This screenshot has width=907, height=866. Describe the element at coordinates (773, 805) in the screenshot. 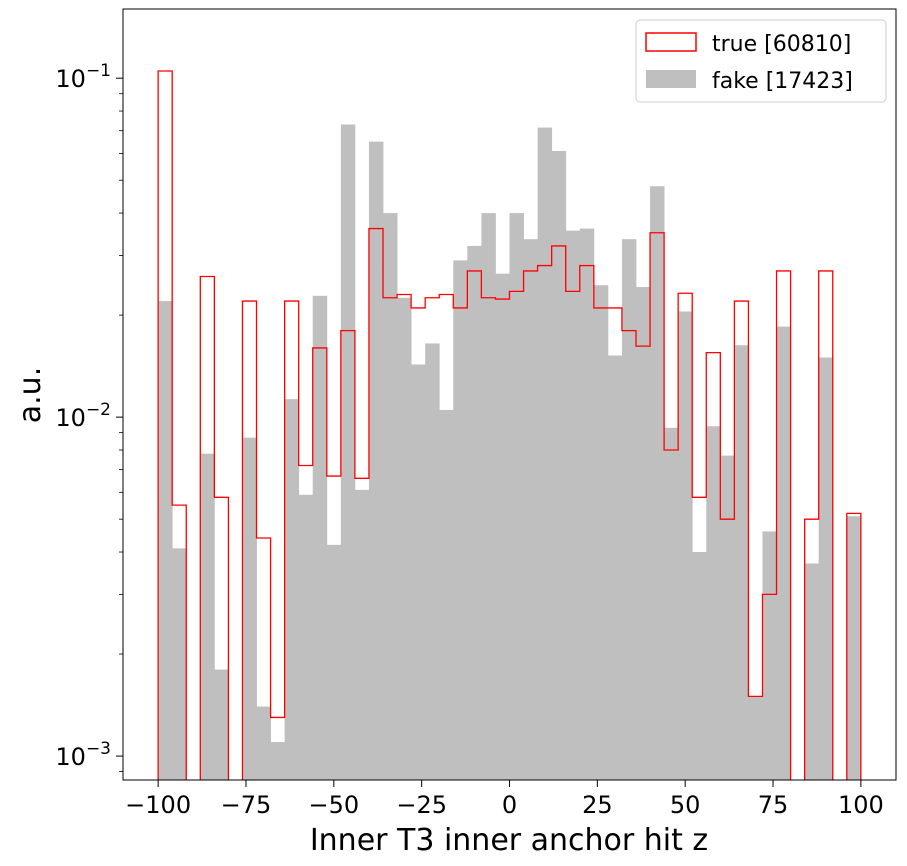

I see `x-tick-label: 75` at that location.